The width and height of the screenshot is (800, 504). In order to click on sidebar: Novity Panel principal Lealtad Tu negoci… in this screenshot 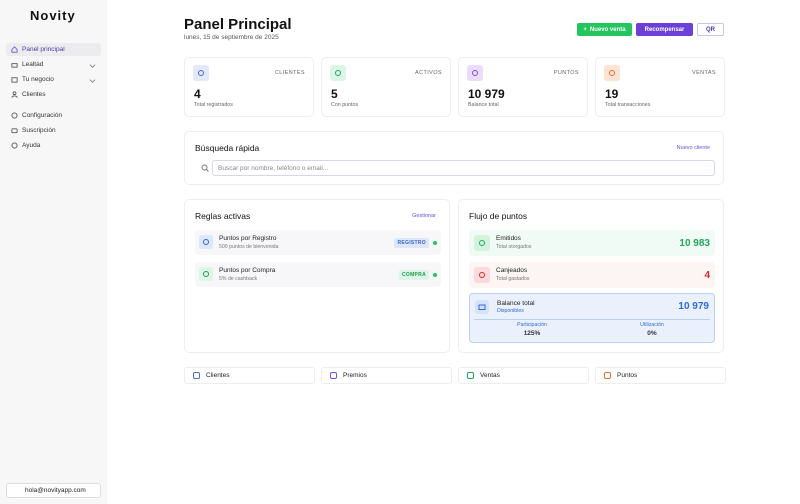, I will do `click(53, 252)`.